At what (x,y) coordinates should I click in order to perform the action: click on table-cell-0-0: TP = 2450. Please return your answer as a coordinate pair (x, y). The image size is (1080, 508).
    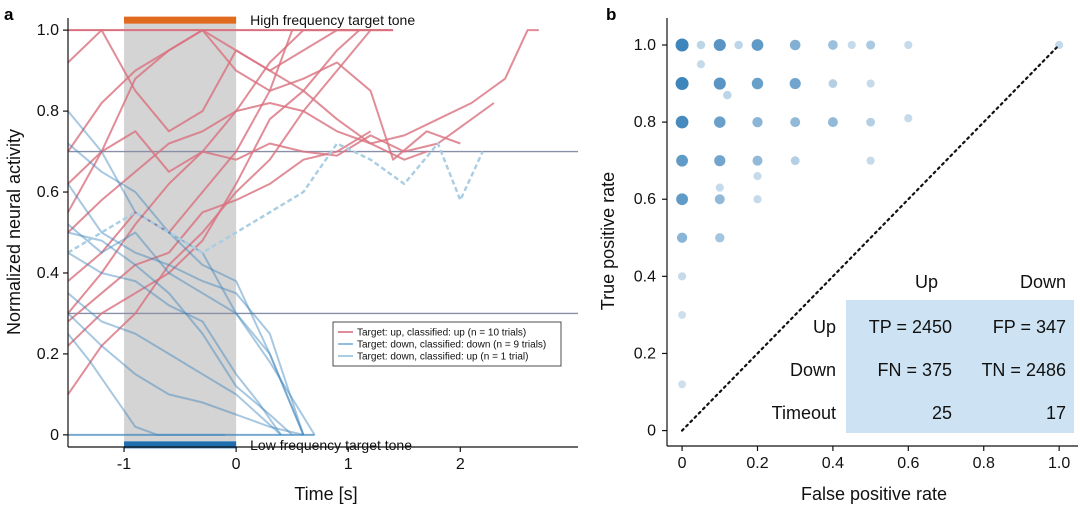
    Looking at the image, I should click on (910, 327).